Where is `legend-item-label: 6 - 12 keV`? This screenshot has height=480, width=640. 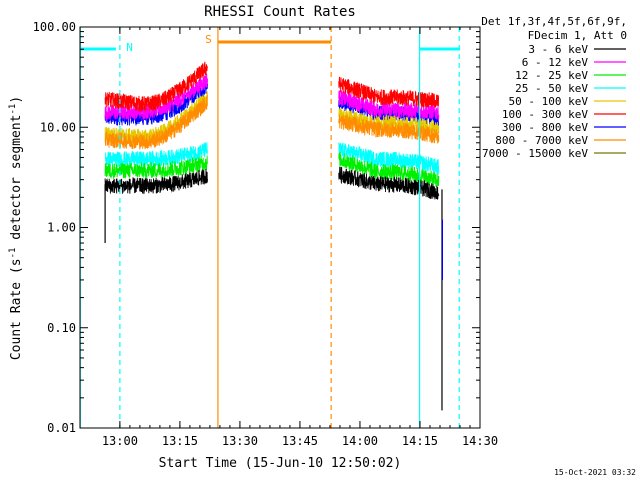 legend-item-label: 6 - 12 keV is located at coordinates (555, 62).